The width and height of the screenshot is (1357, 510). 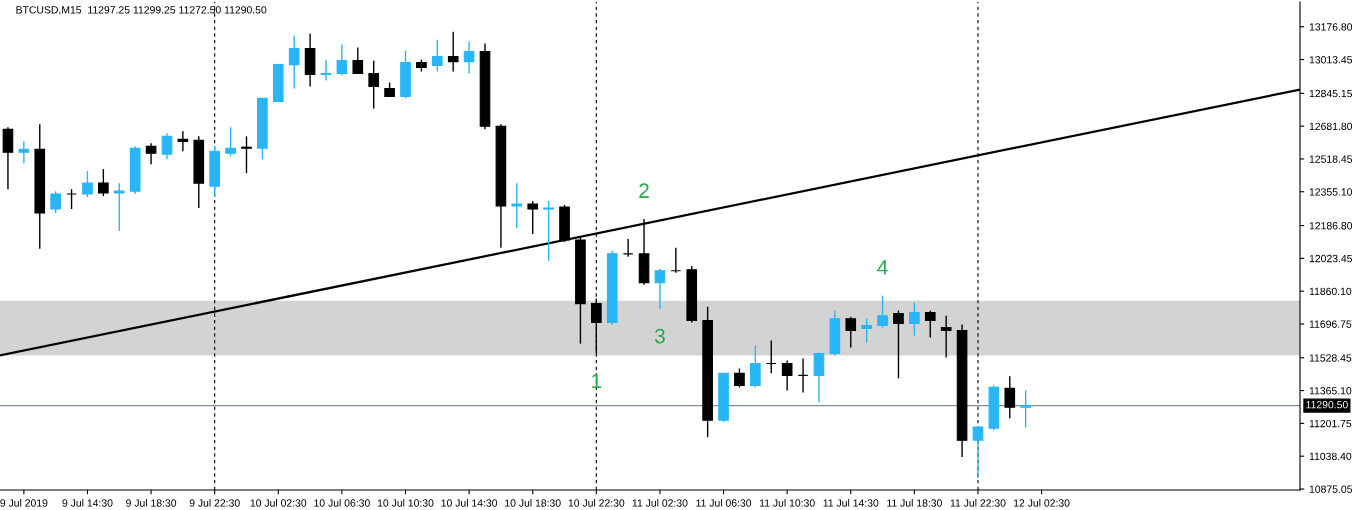 What do you see at coordinates (151, 503) in the screenshot?
I see `x-tick-label: 9 Jul 18:30` at bounding box center [151, 503].